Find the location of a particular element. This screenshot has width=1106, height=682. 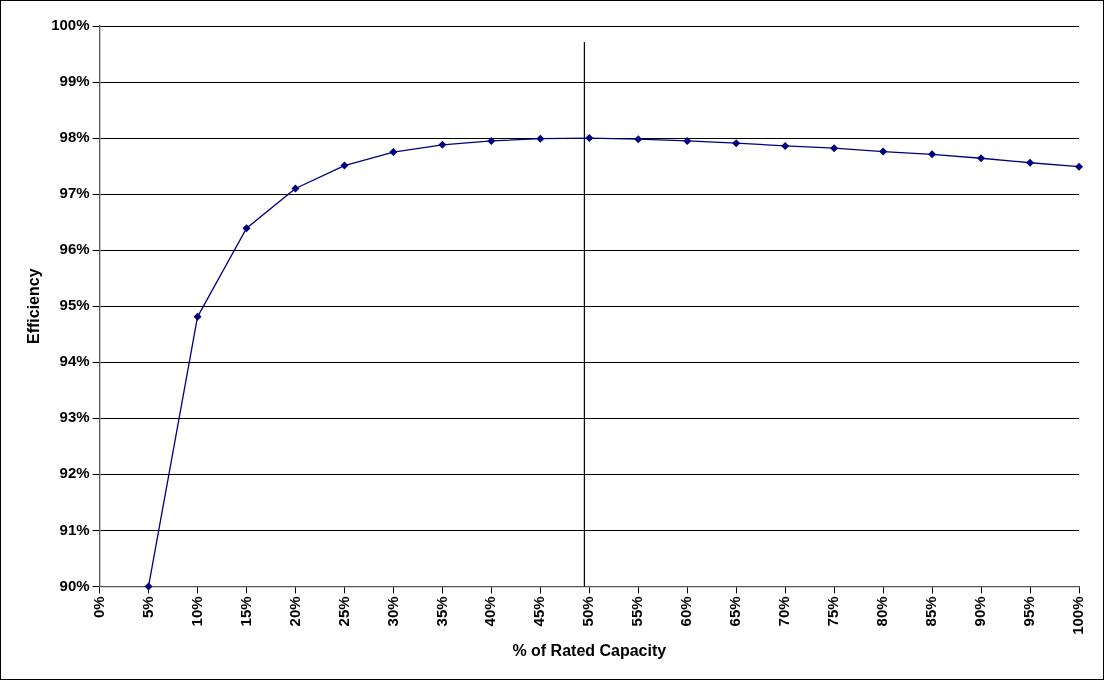

x-tick-label: 100% is located at coordinates (1078, 615).